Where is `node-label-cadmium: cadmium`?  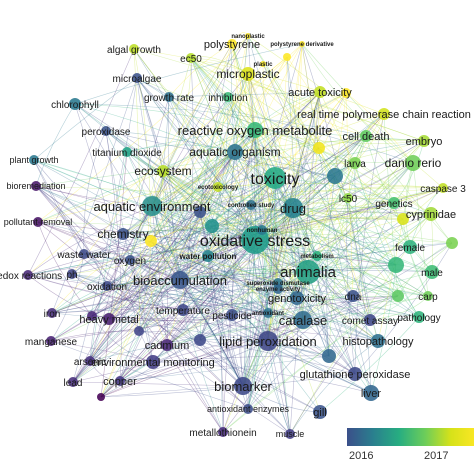 node-label-cadmium: cadmium is located at coordinates (167, 346).